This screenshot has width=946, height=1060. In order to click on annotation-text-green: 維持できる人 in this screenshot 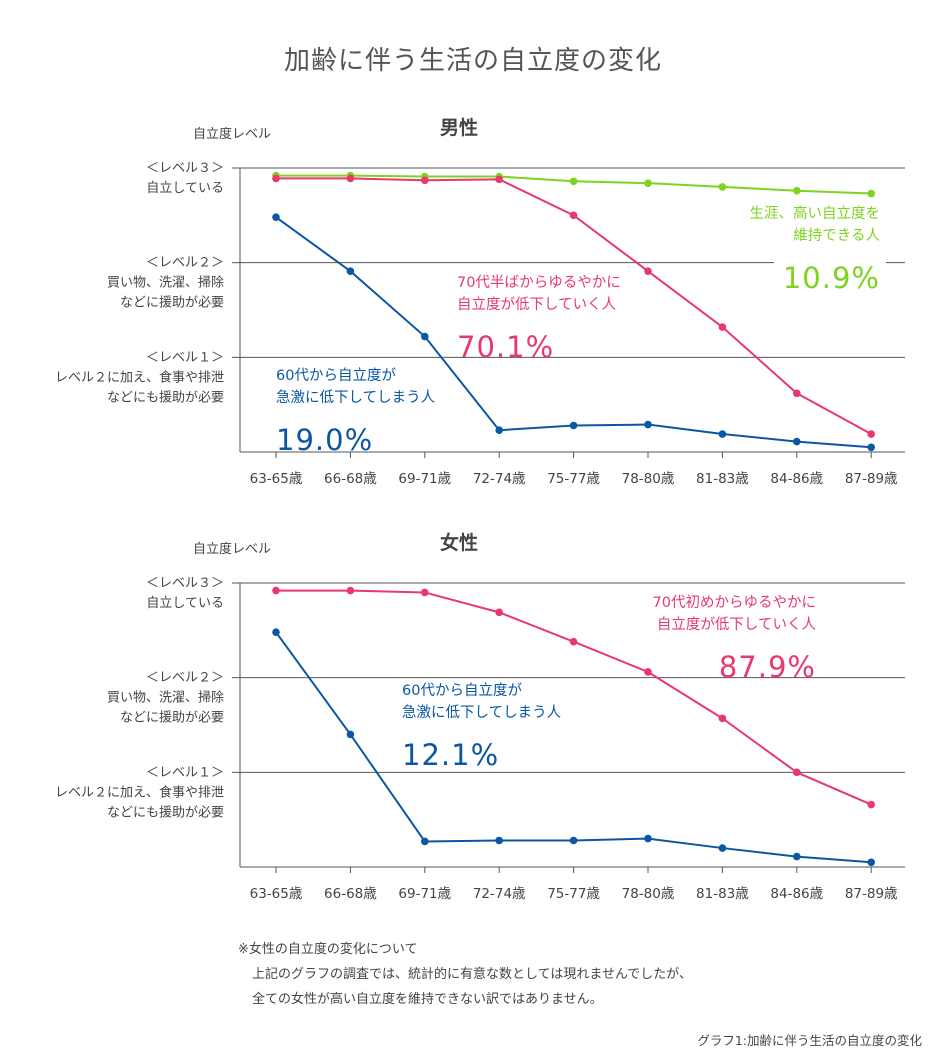, I will do `click(836, 235)`.